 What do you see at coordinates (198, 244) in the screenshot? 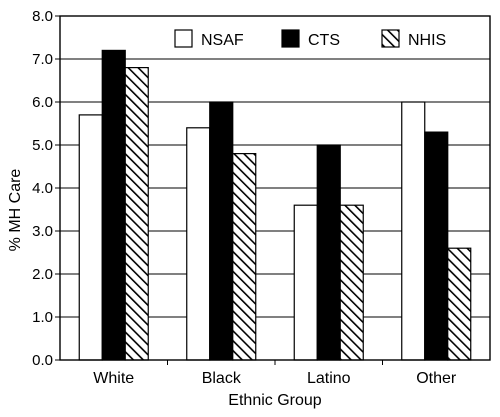
I see `bar-nsaf-black` at bounding box center [198, 244].